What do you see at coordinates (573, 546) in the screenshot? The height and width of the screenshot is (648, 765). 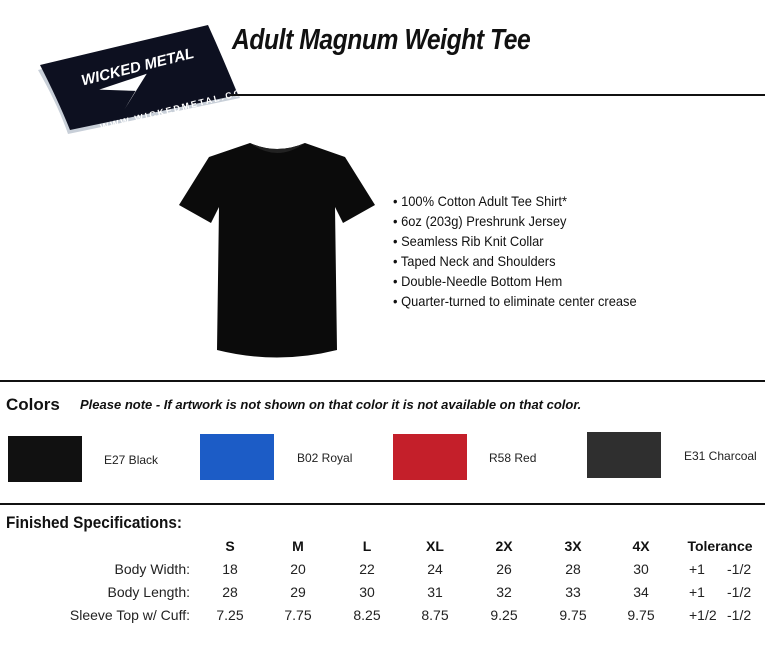 I see `size-header: 3X` at bounding box center [573, 546].